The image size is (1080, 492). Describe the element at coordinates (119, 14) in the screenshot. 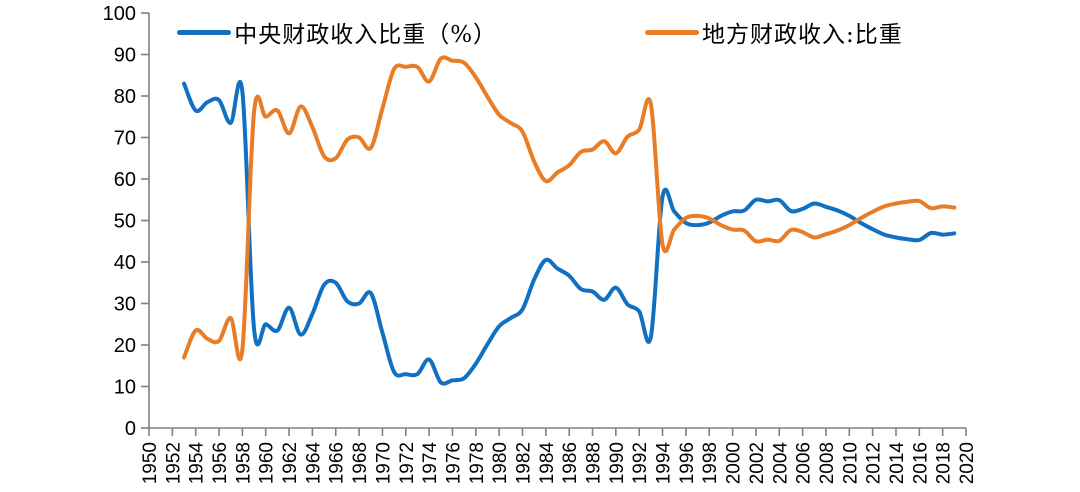

I see `y-tick-label: 100` at that location.